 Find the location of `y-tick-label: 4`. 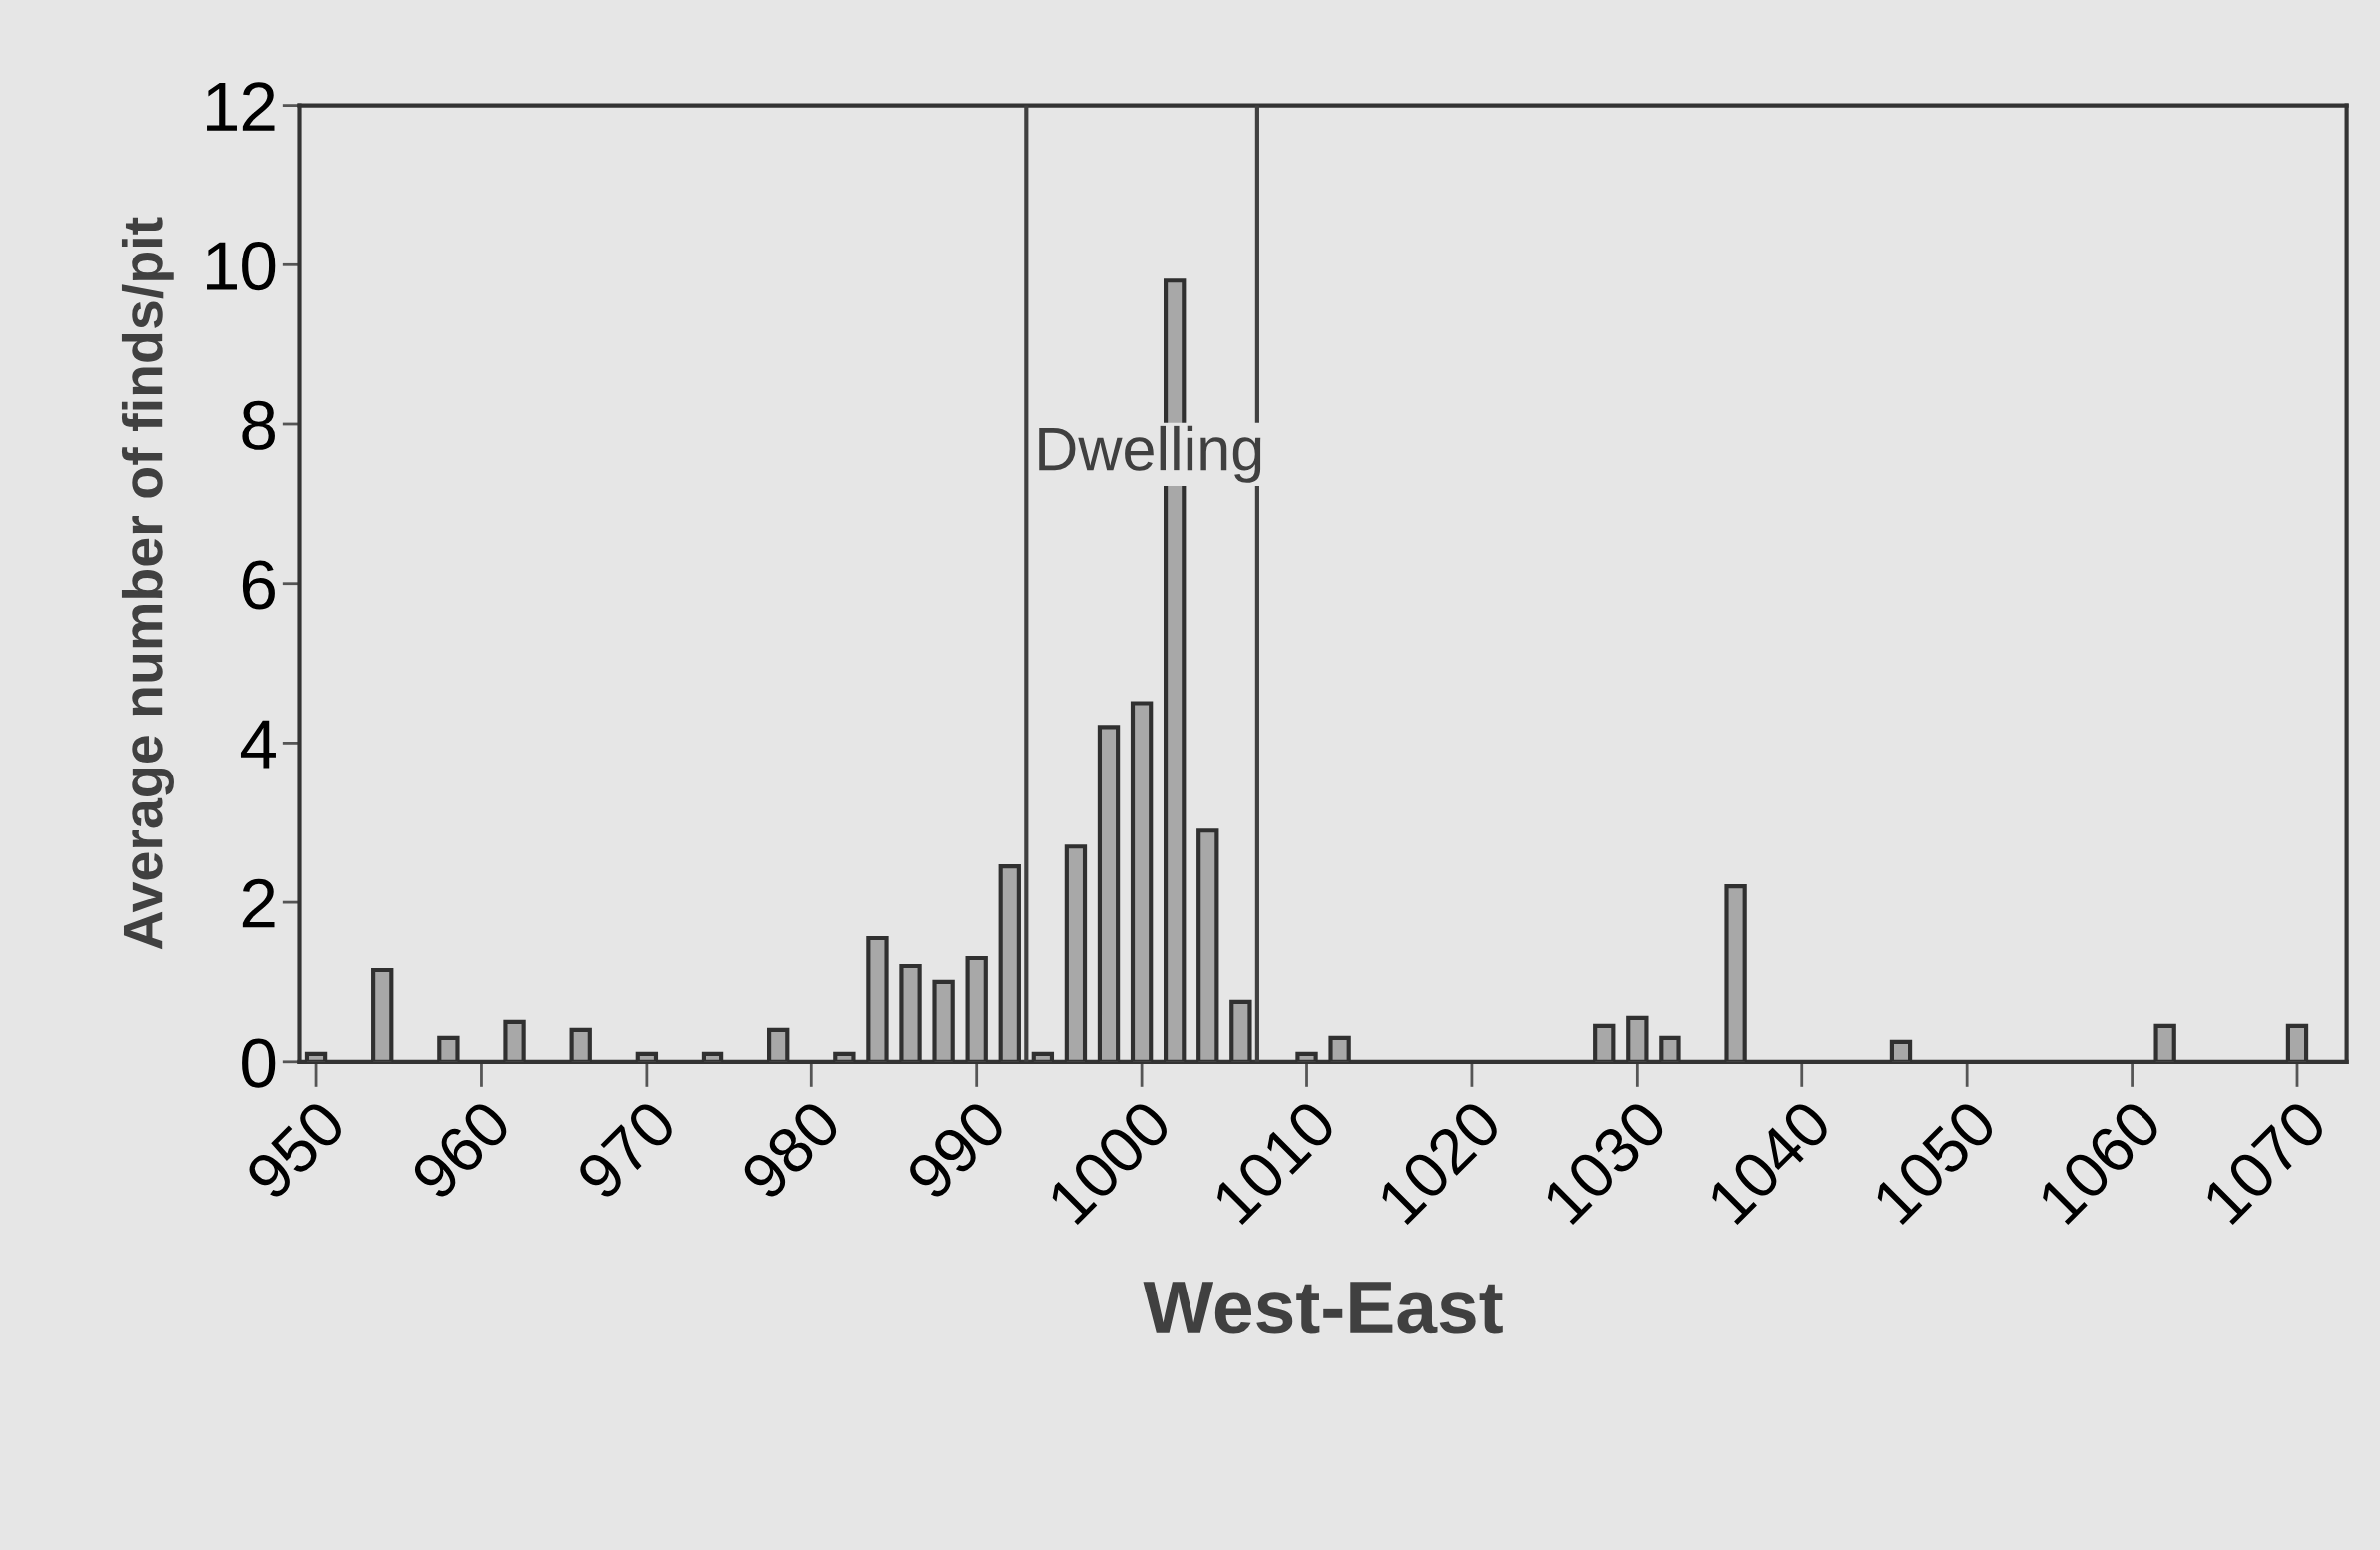

y-tick-label: 4 is located at coordinates (258, 744).